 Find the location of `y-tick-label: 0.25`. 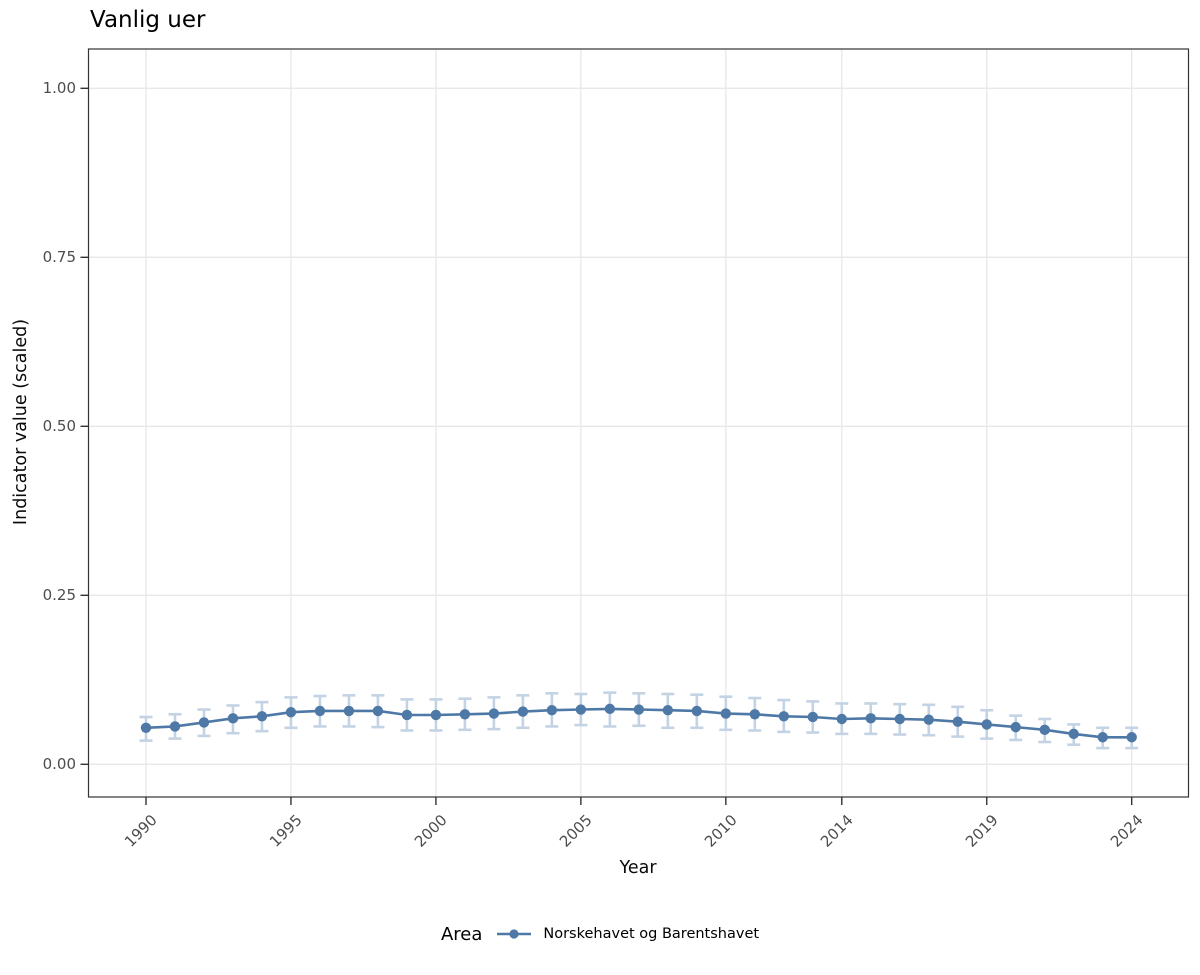

y-tick-label: 0.25 is located at coordinates (59, 595).